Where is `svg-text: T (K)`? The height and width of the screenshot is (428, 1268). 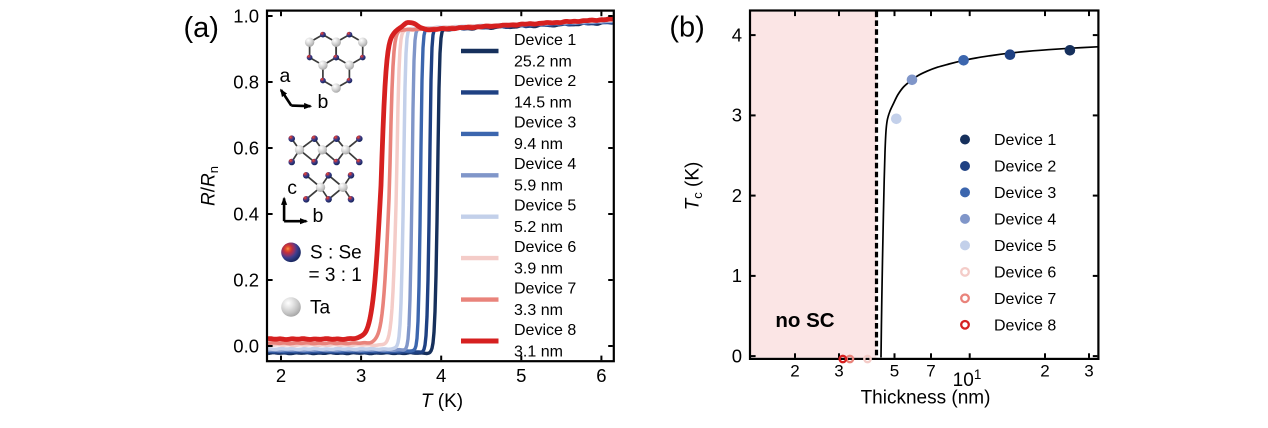 svg-text: T (K) is located at coordinates (442, 401).